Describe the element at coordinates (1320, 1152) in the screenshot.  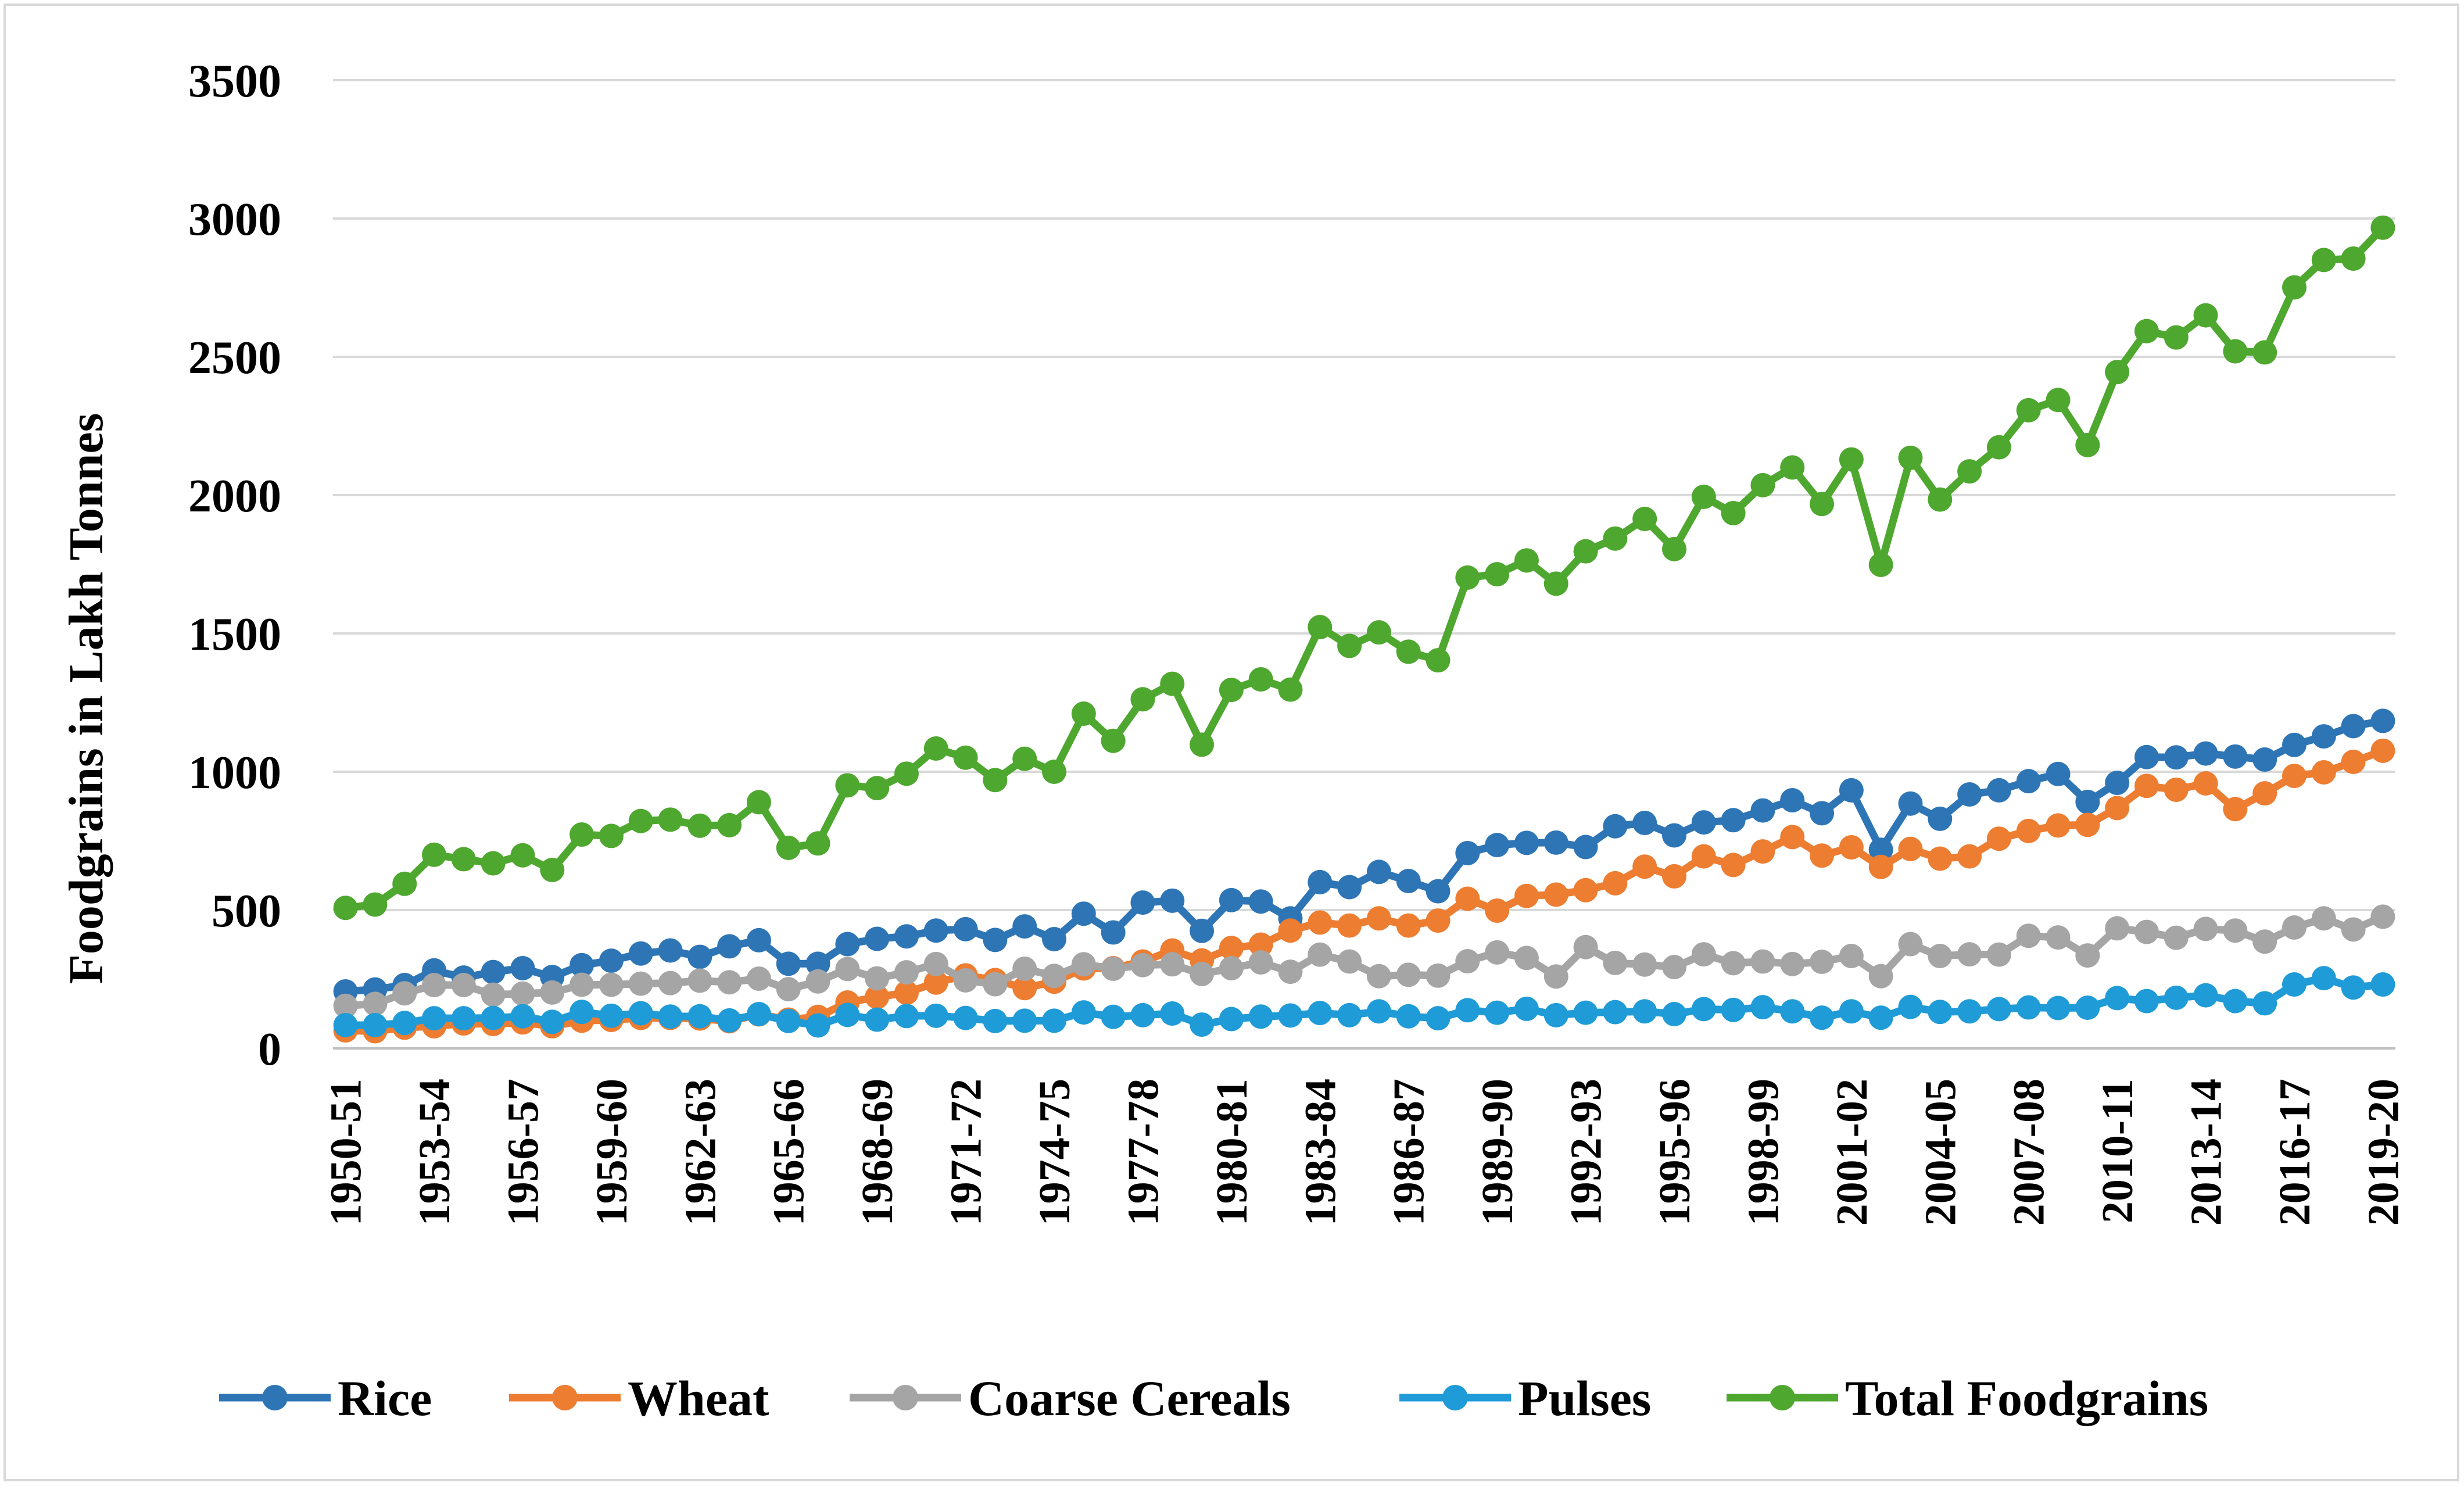
I see `x-tick-label: 1983-84` at that location.